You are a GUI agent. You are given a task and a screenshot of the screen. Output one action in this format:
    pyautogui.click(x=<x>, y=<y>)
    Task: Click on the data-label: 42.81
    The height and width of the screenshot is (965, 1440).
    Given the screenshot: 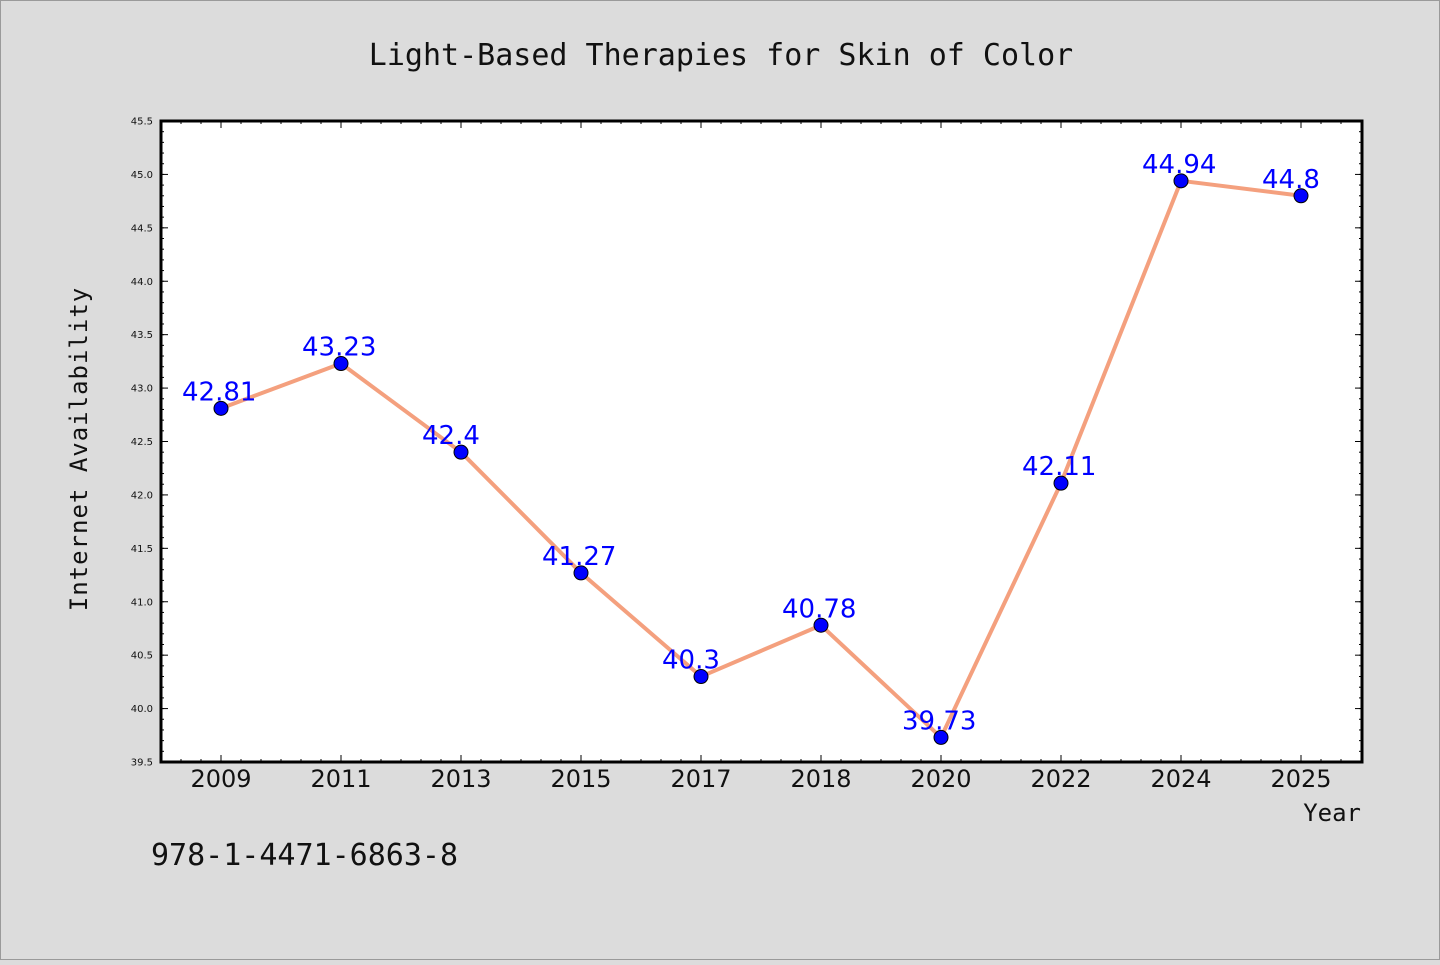 What is the action you would take?
    pyautogui.click(x=219, y=392)
    